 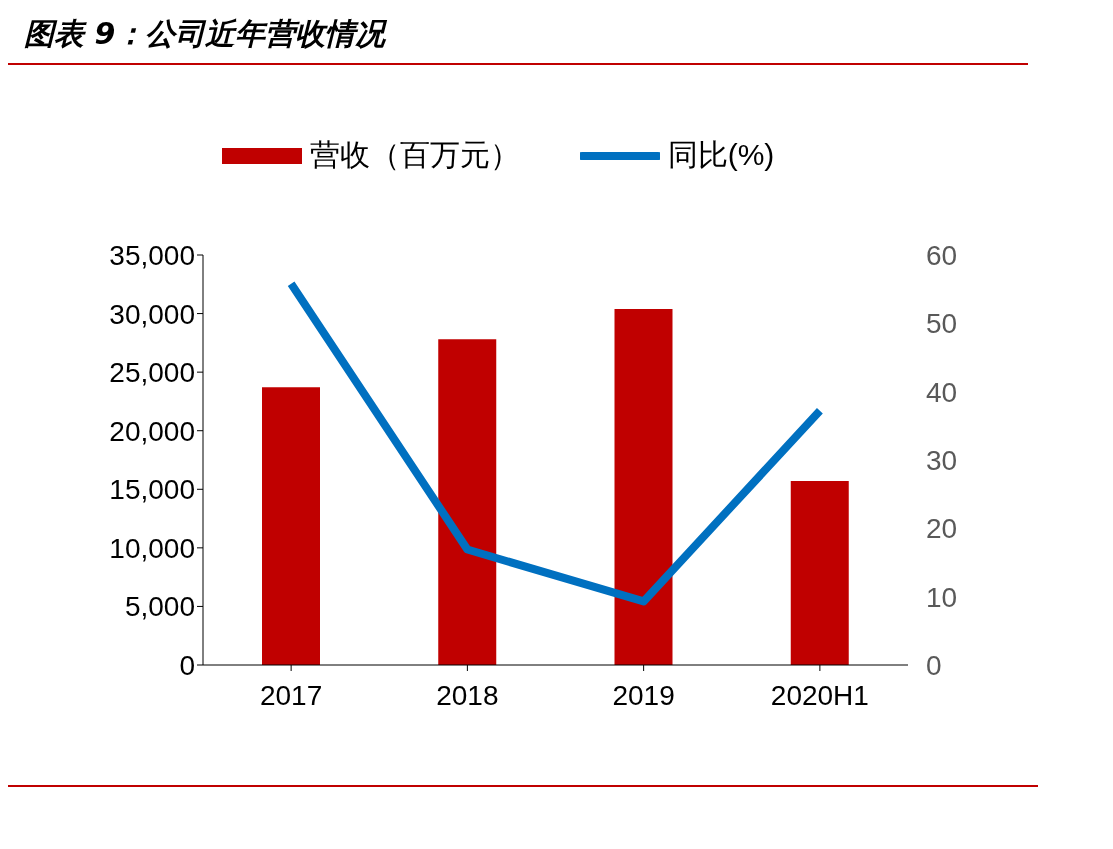 What do you see at coordinates (291, 695) in the screenshot?
I see `x-tick-label: 2017` at bounding box center [291, 695].